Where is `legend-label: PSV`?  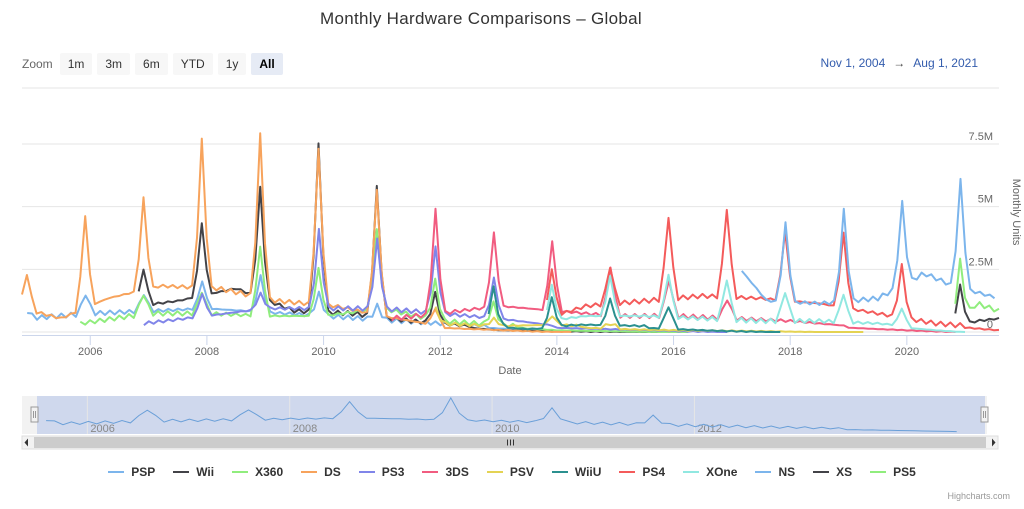 legend-label: PSV is located at coordinates (521, 472).